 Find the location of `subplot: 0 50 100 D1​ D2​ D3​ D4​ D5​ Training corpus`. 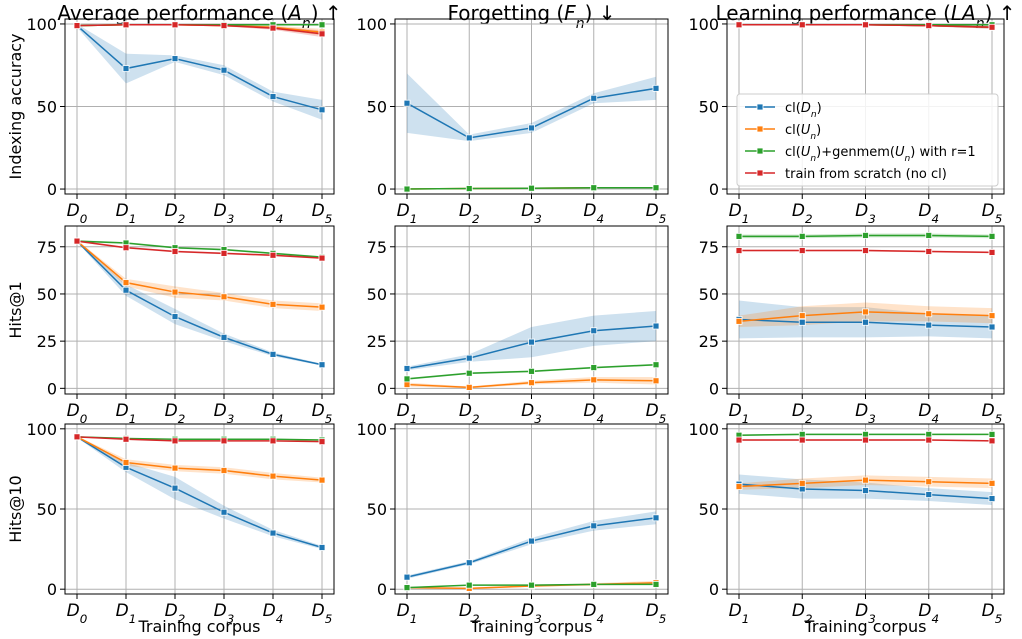

subplot: 0 50 100 D1​ D2​ D3​ D4​ D5​ Training corpus is located at coordinates (846, 528).